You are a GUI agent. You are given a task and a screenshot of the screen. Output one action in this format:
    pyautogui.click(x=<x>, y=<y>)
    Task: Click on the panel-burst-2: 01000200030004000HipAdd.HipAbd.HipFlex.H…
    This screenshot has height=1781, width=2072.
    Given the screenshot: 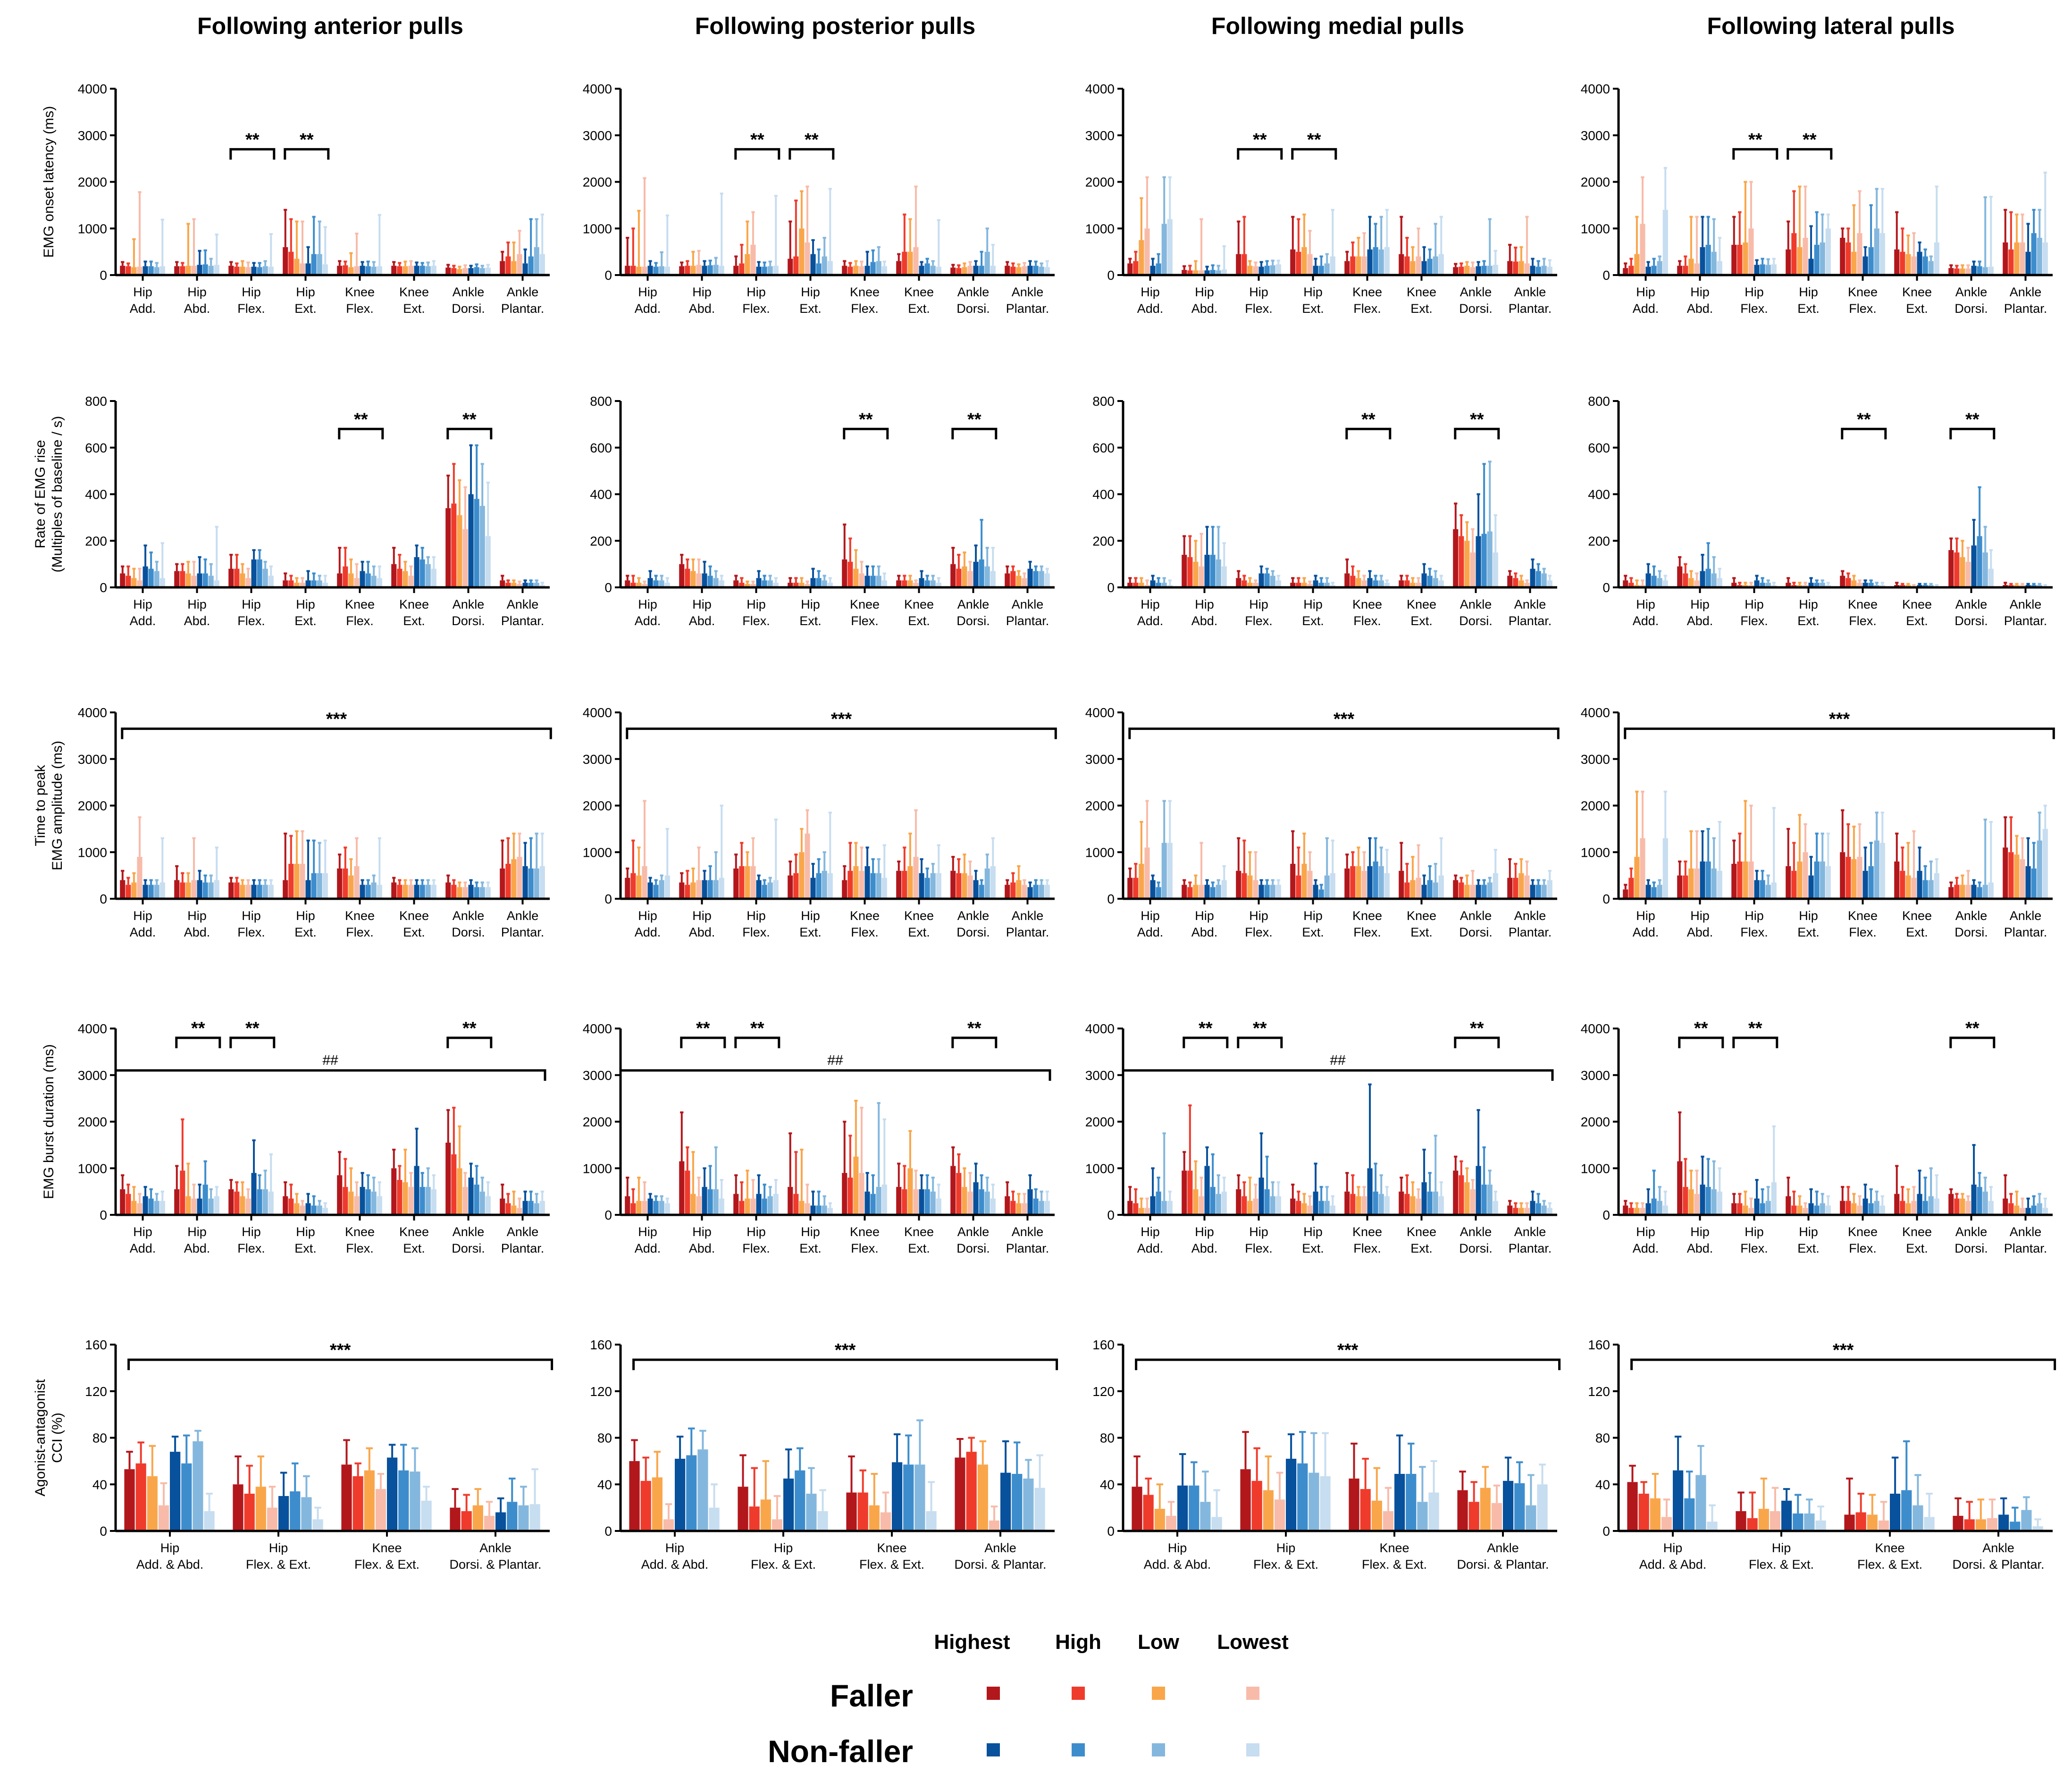 What is the action you would take?
    pyautogui.click(x=819, y=1137)
    